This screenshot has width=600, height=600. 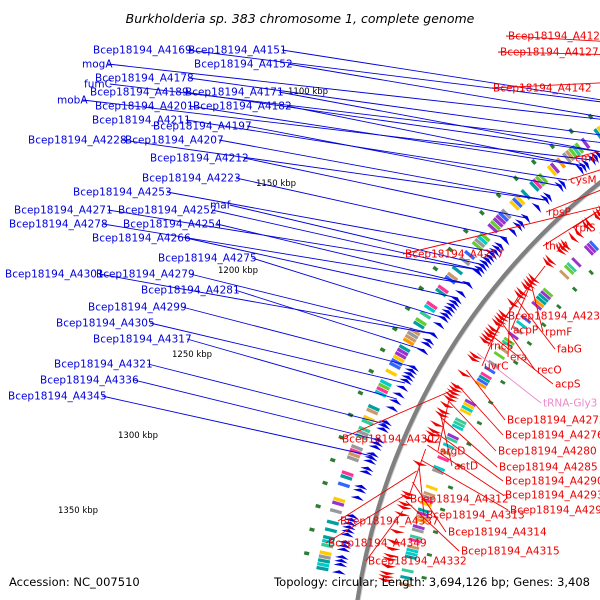 What do you see at coordinates (552, 482) in the screenshot?
I see `gene-label-right: Bcep18194_A4290` at bounding box center [552, 482].